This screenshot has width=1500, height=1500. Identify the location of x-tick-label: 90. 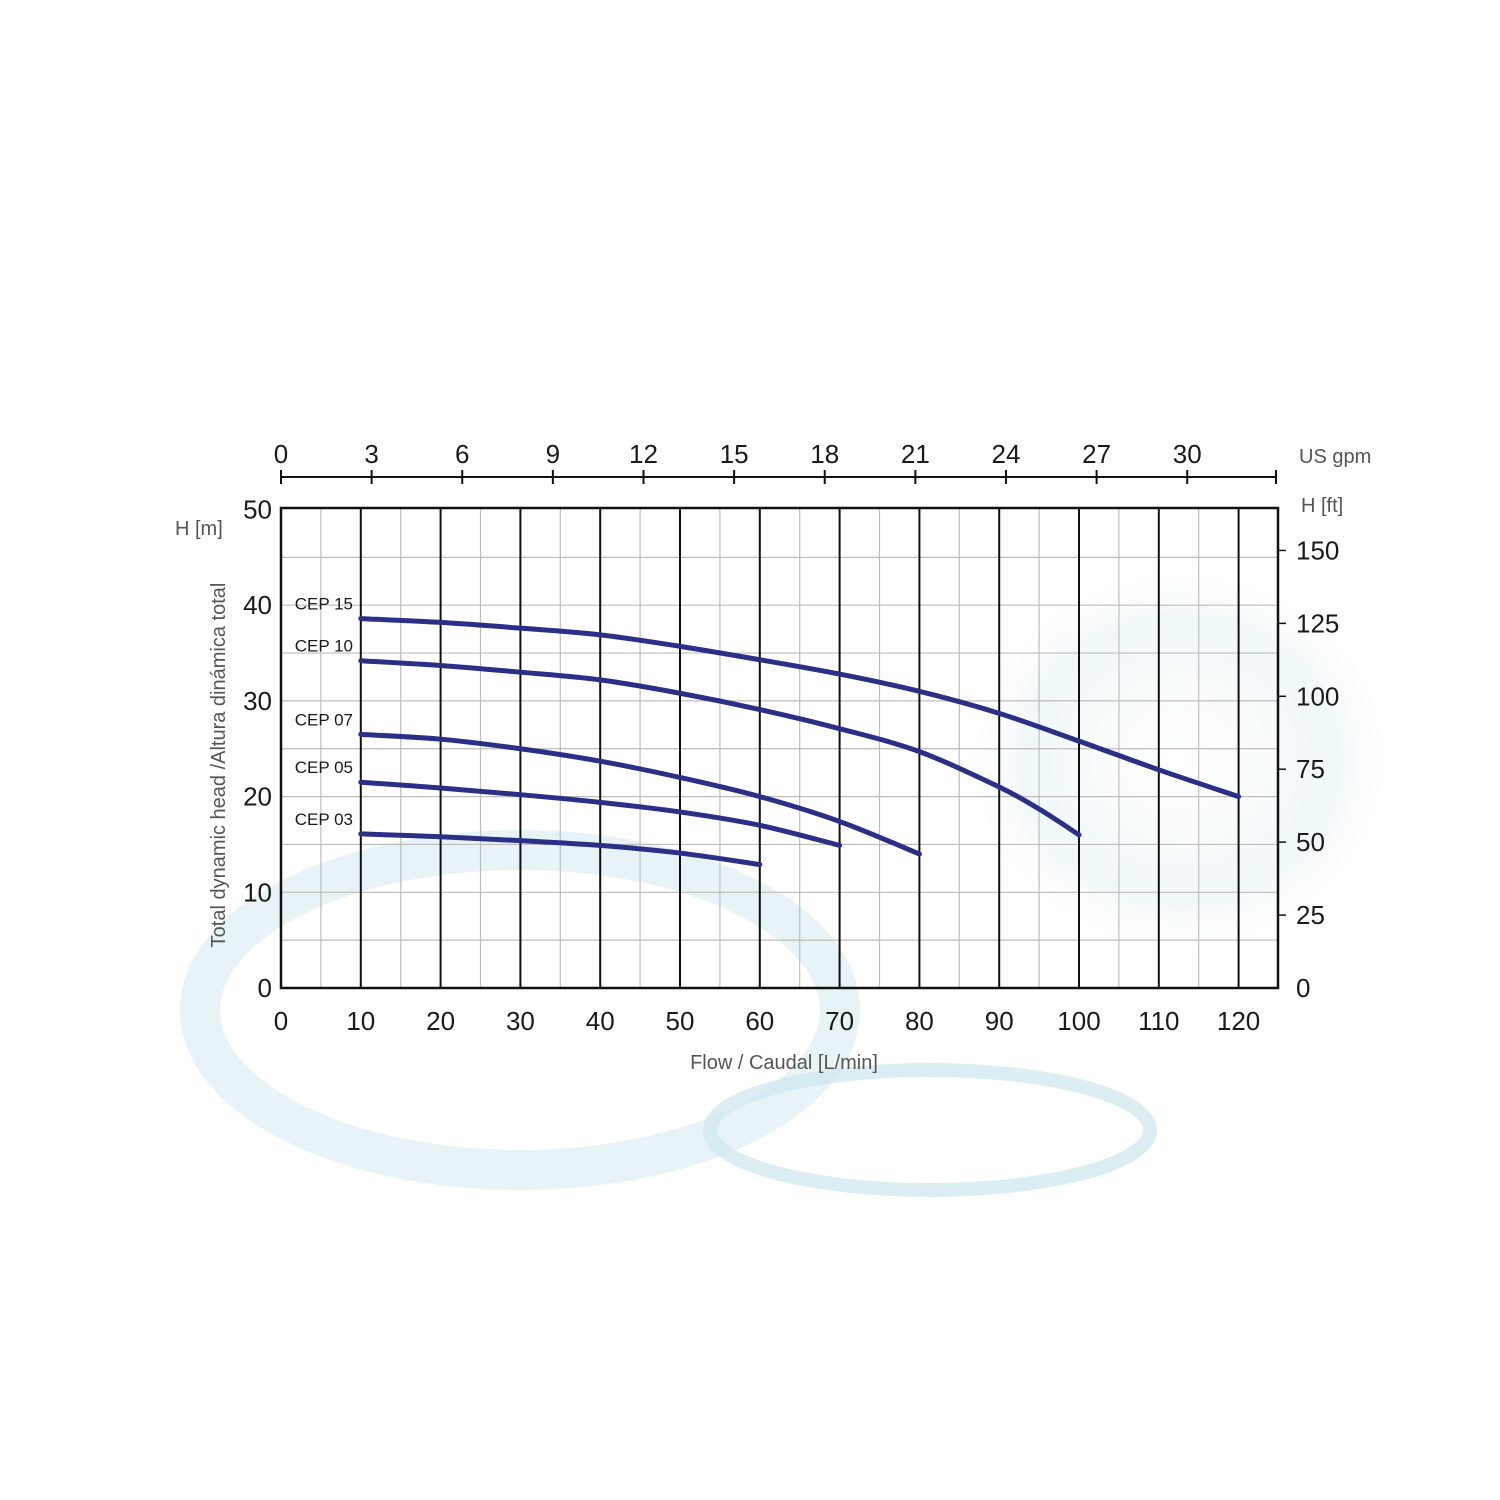
(999, 1021).